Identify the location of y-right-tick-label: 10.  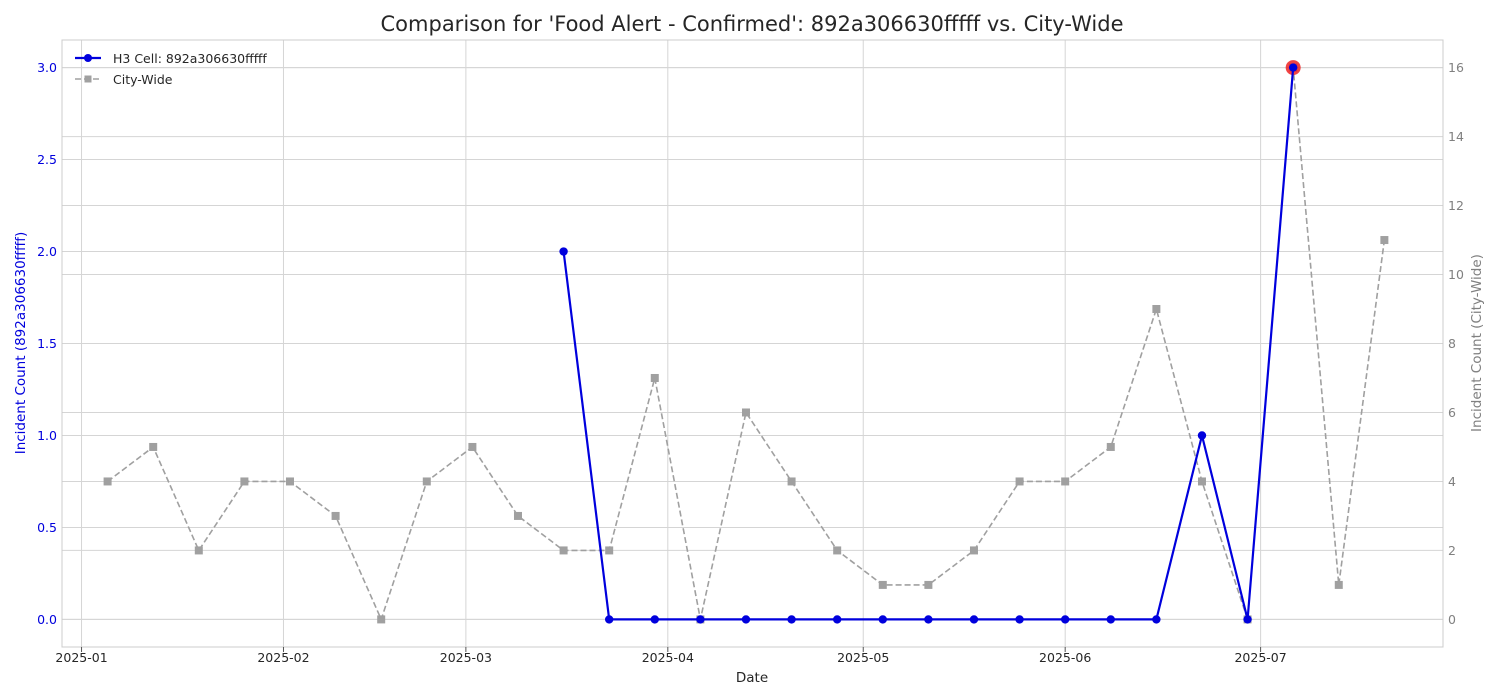
(1456, 274).